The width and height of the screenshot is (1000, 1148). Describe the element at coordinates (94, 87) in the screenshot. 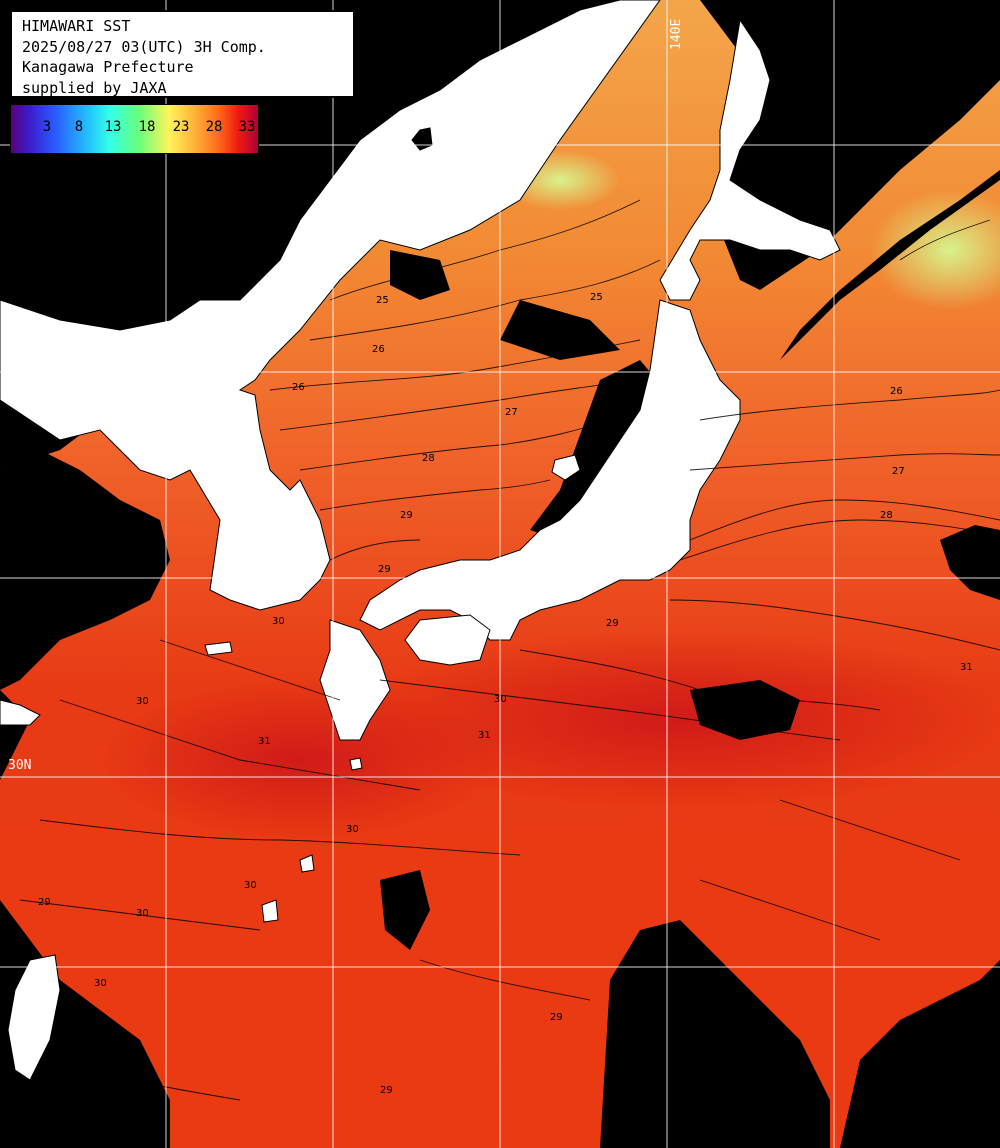

I see `map-credit: supplied by JAXA` at that location.